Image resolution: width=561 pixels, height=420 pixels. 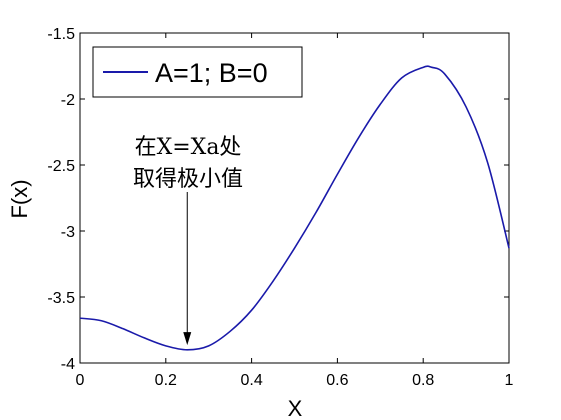 What do you see at coordinates (295, 408) in the screenshot?
I see `x-axis-label: X` at bounding box center [295, 408].